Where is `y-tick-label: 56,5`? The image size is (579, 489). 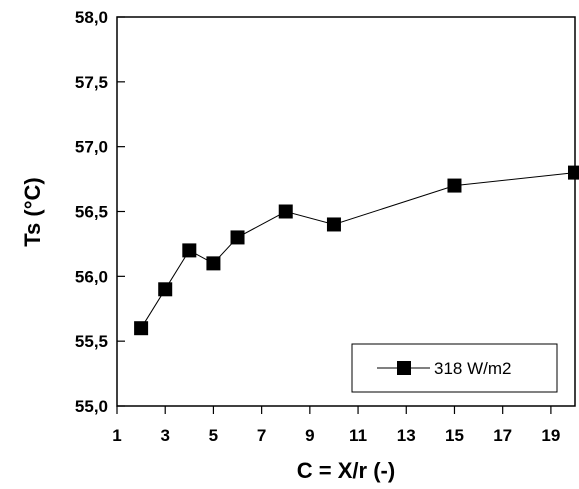 y-tick-label: 56,5 is located at coordinates (91, 212).